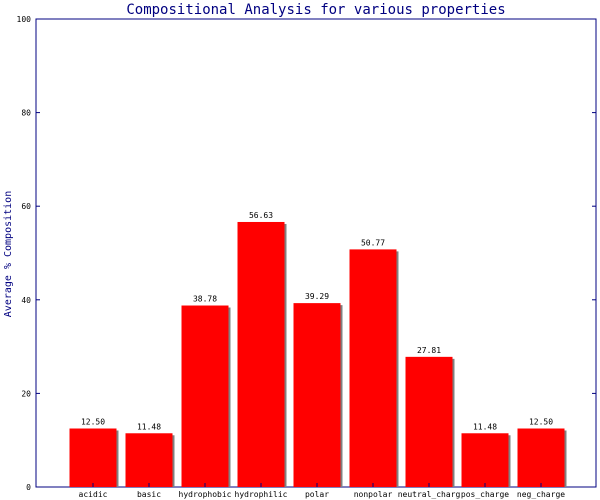 This screenshot has height=500, width=600. What do you see at coordinates (26, 206) in the screenshot?
I see `y-tick-label: 60` at bounding box center [26, 206].